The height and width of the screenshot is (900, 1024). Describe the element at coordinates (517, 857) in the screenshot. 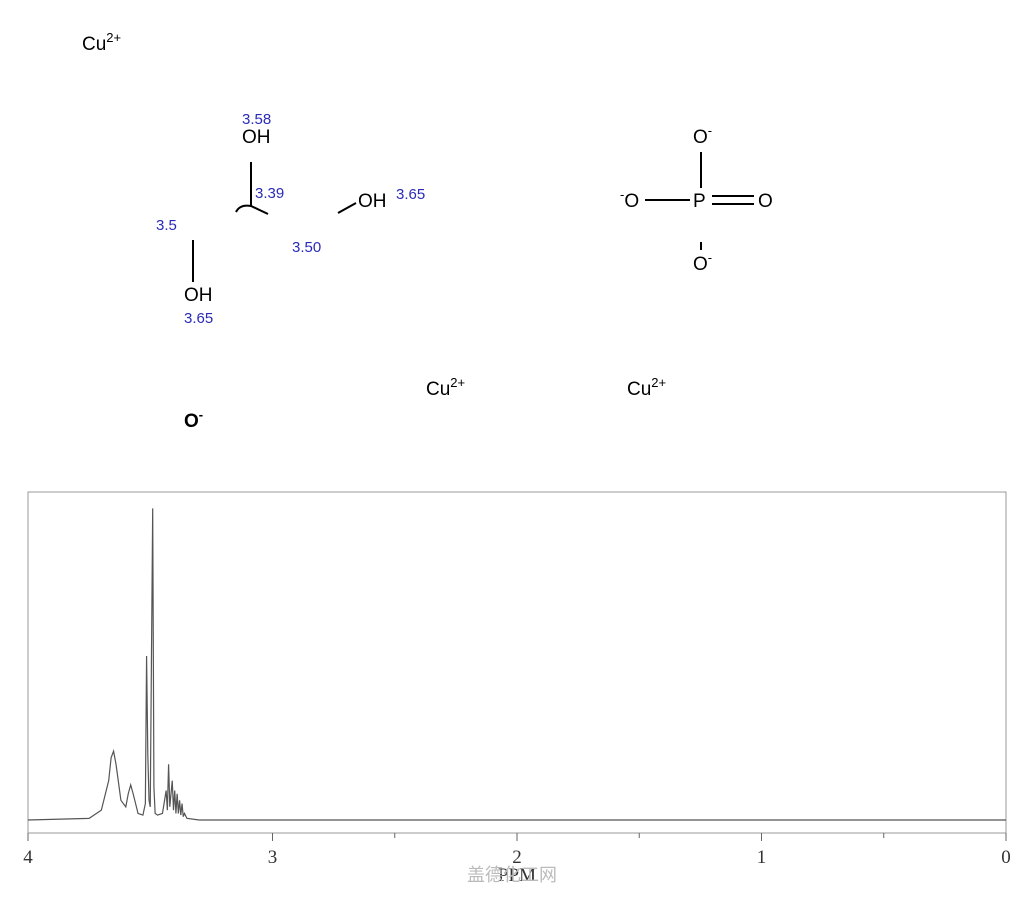

I see `x-tick-label: 2` at that location.